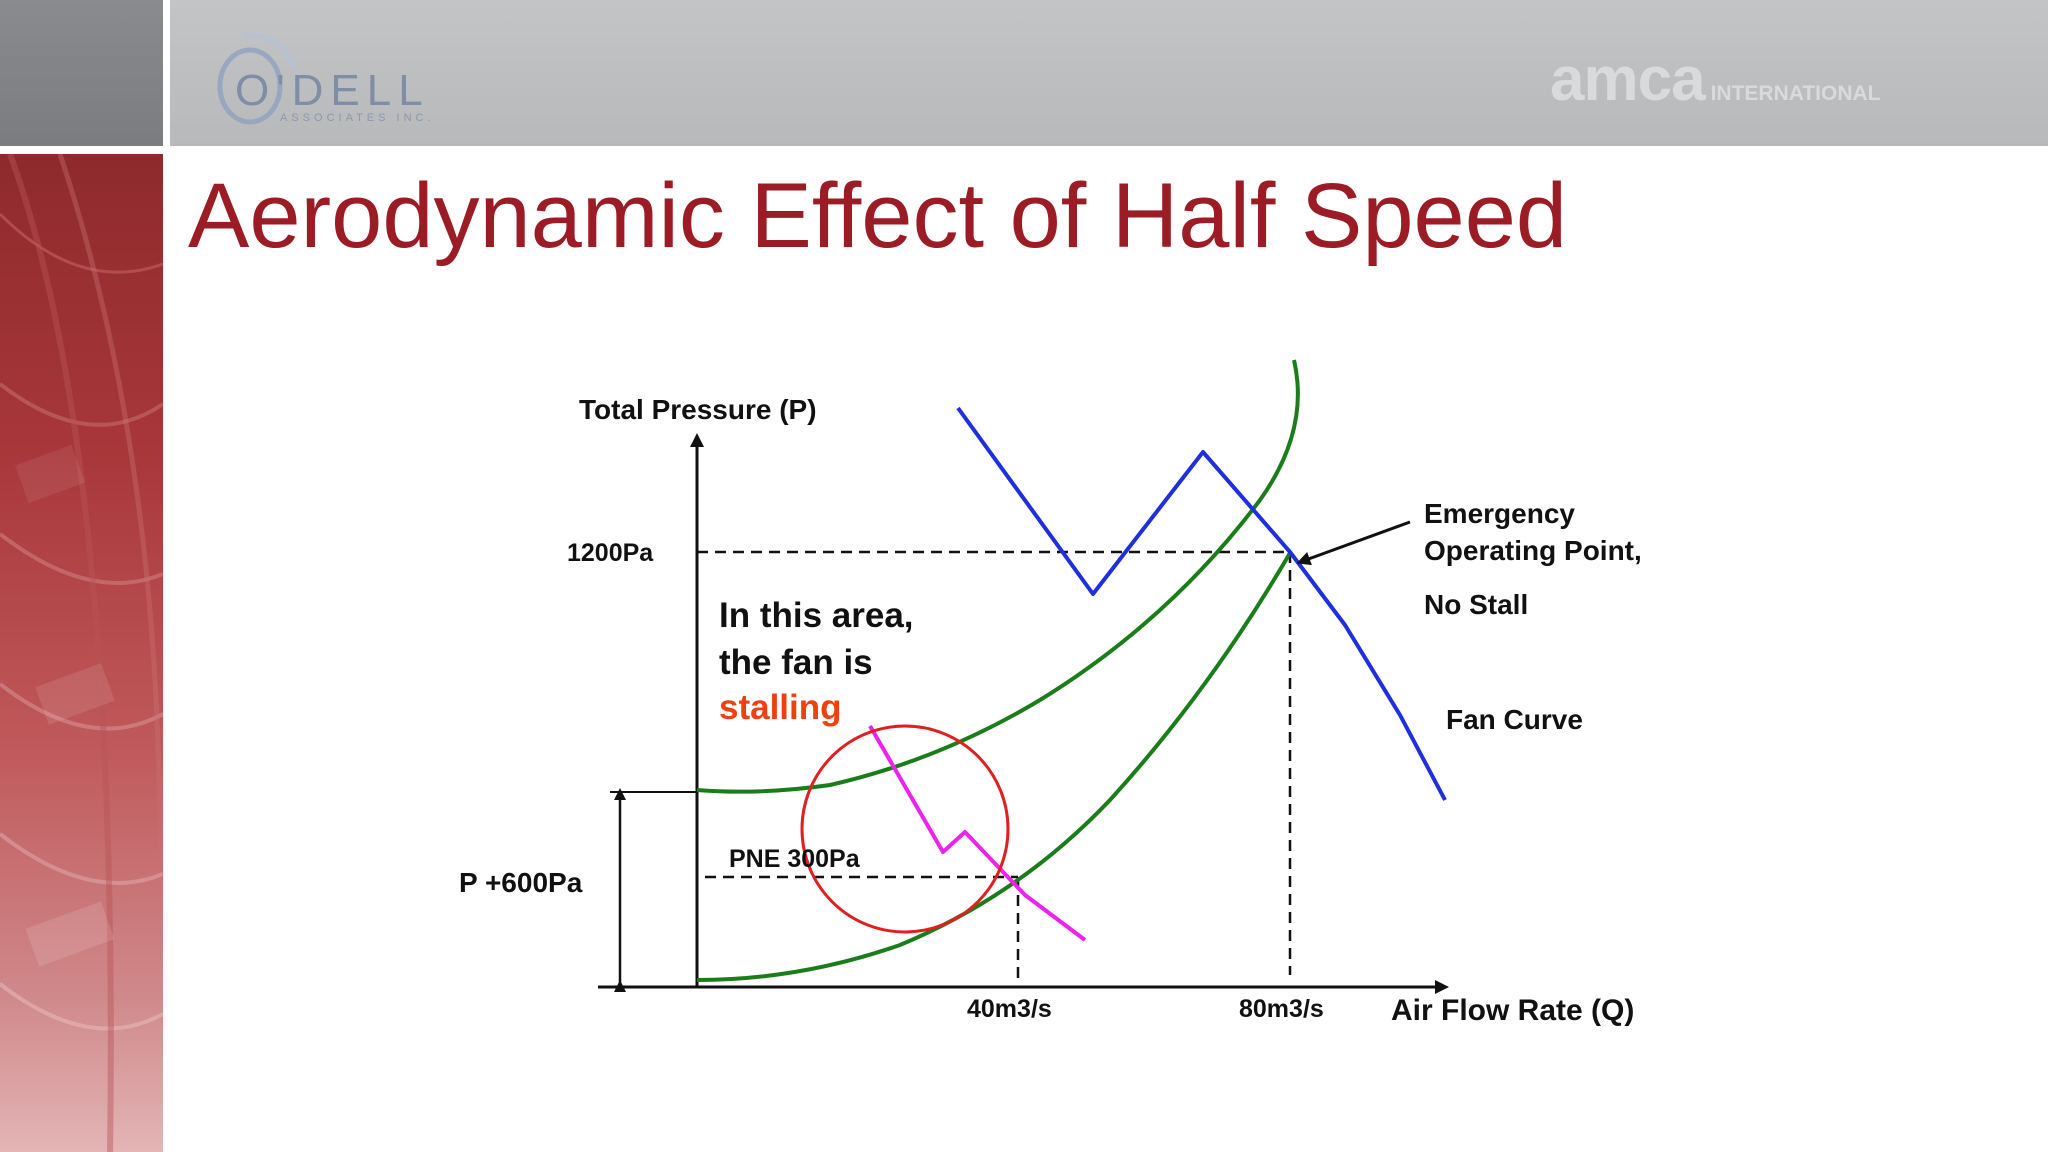  I want to click on fan-blades-graphic, so click(81, 653).